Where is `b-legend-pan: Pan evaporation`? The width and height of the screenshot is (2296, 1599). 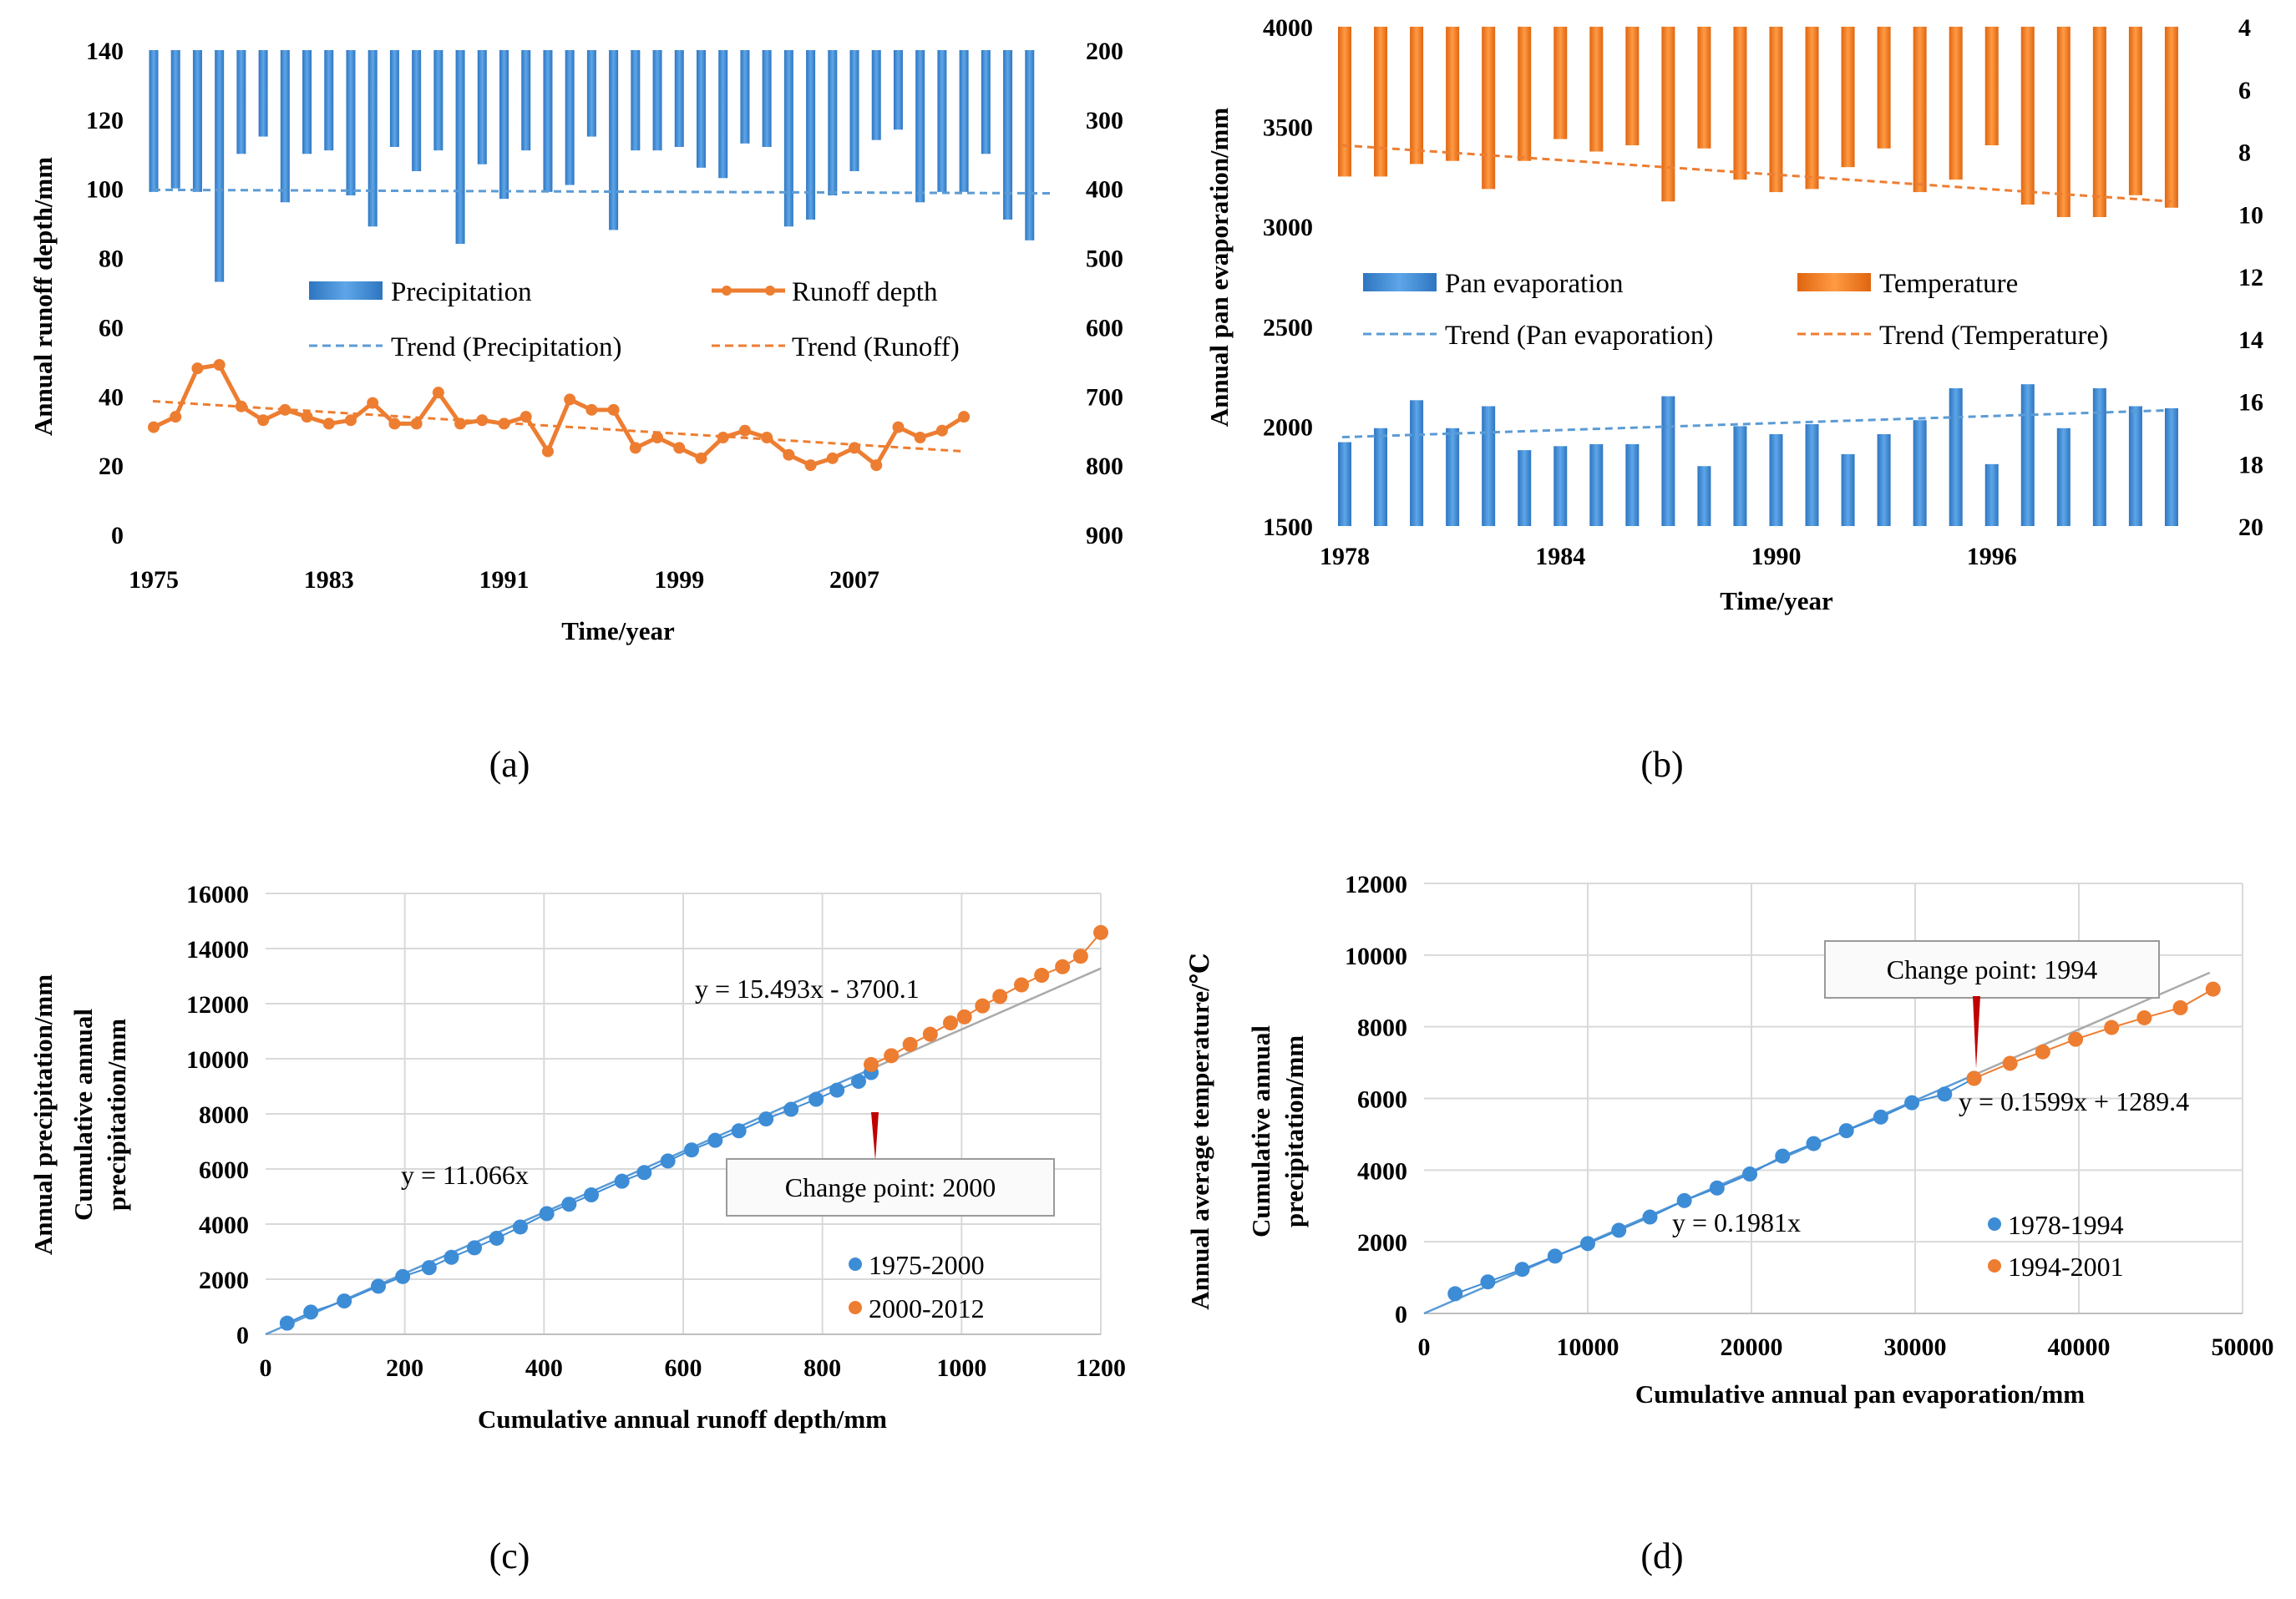
b-legend-pan: Pan evaporation is located at coordinates (1534, 284).